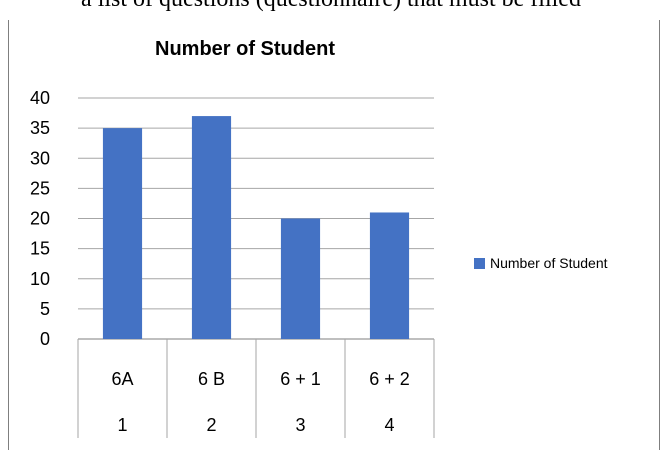 The height and width of the screenshot is (450, 662). Describe the element at coordinates (45, 309) in the screenshot. I see `y-tick-label: 5` at that location.